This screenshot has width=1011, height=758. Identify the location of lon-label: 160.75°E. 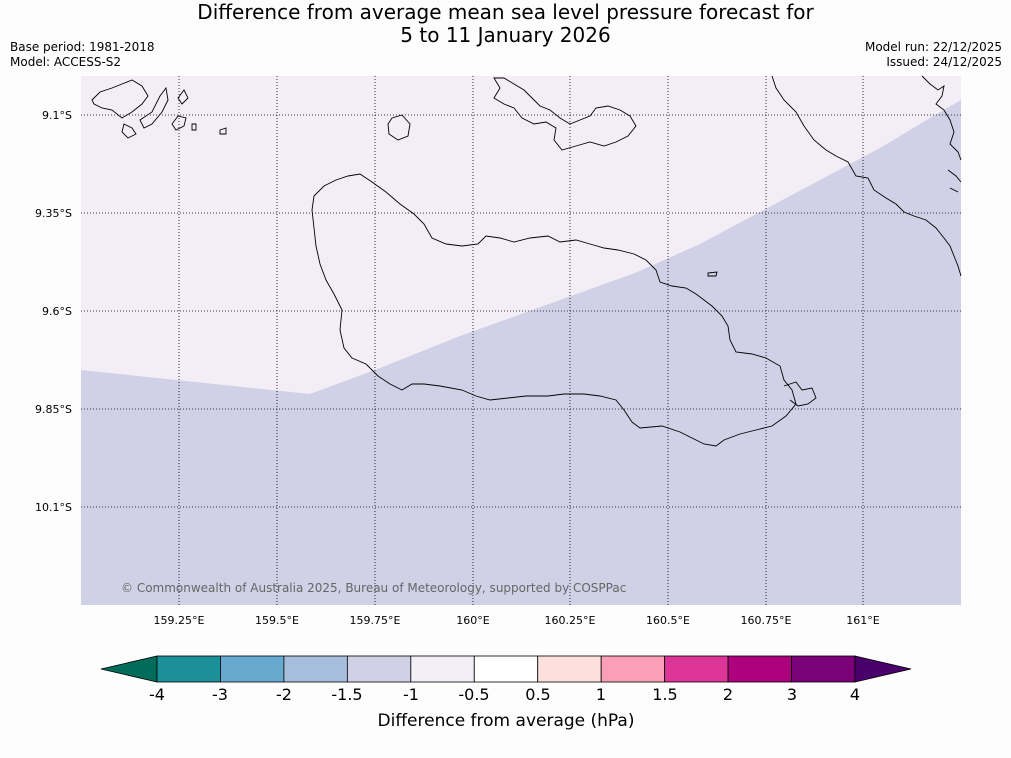
(766, 620).